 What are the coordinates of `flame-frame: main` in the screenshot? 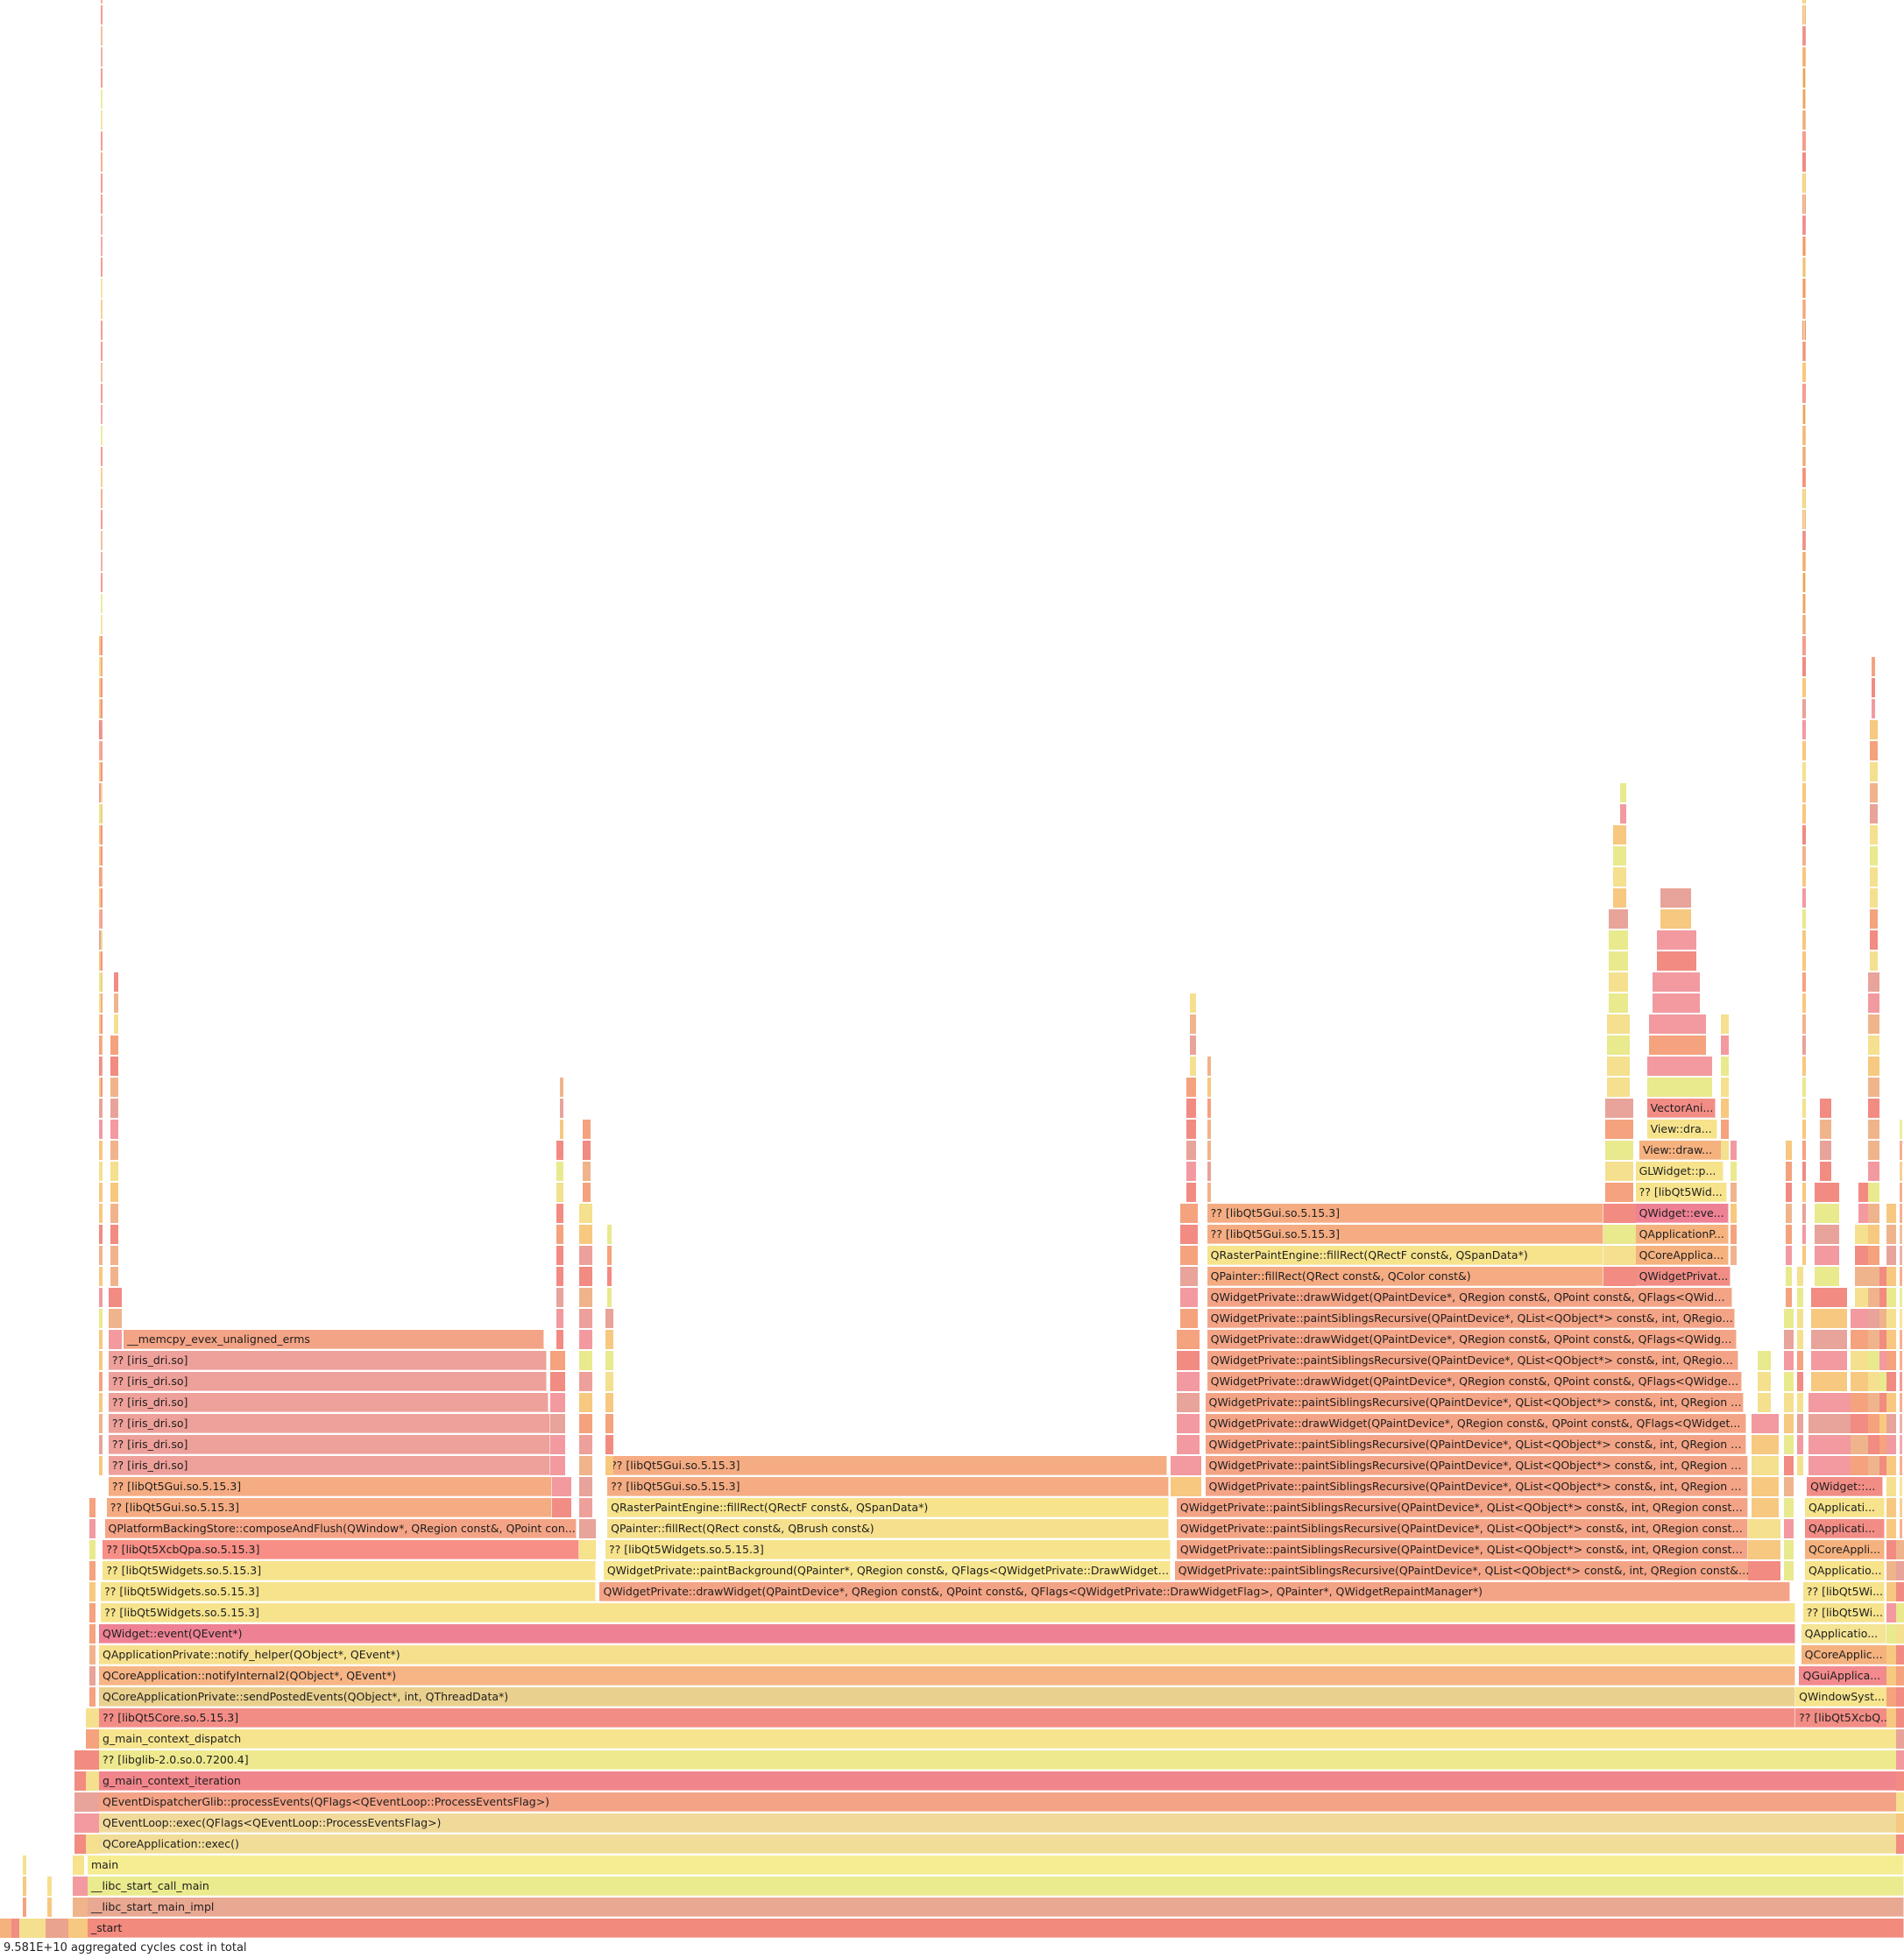 It's located at (995, 1865).